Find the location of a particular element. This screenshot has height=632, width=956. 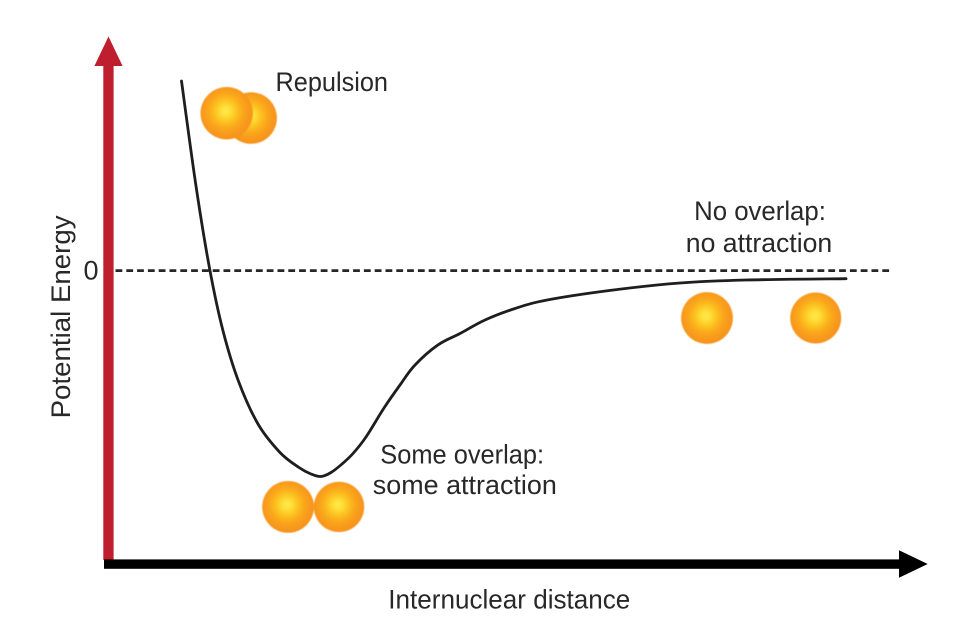

svg-text: no attraction is located at coordinates (759, 243).